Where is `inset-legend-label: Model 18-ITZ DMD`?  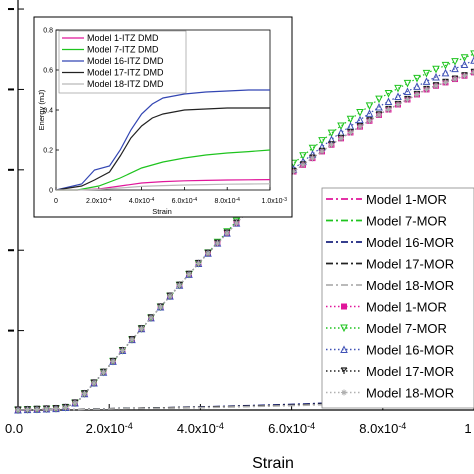
inset-legend-label: Model 18-ITZ DMD is located at coordinates (125, 84).